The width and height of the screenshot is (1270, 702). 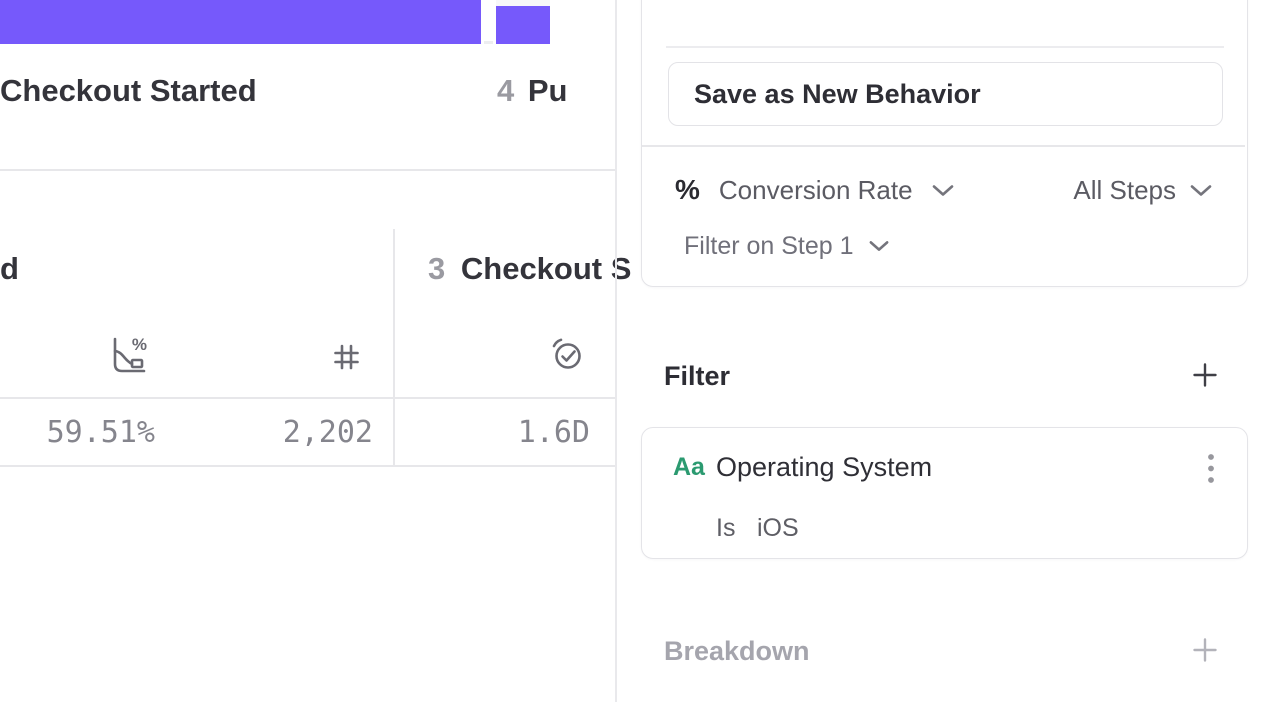 I want to click on filter-on-step-label: Filter on Step 1, so click(x=769, y=246).